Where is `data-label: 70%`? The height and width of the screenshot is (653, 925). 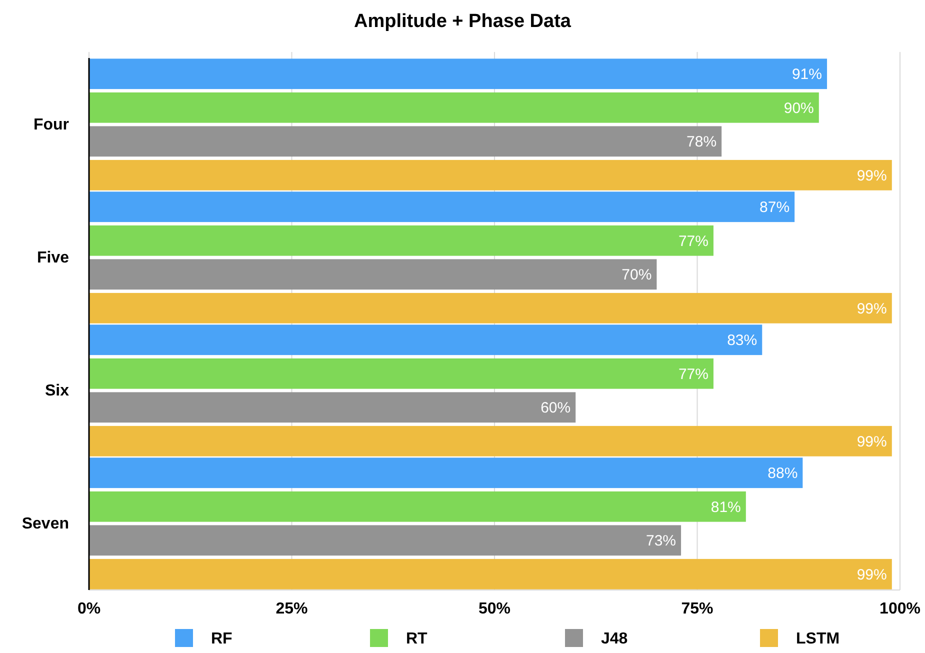 data-label: 70% is located at coordinates (637, 275).